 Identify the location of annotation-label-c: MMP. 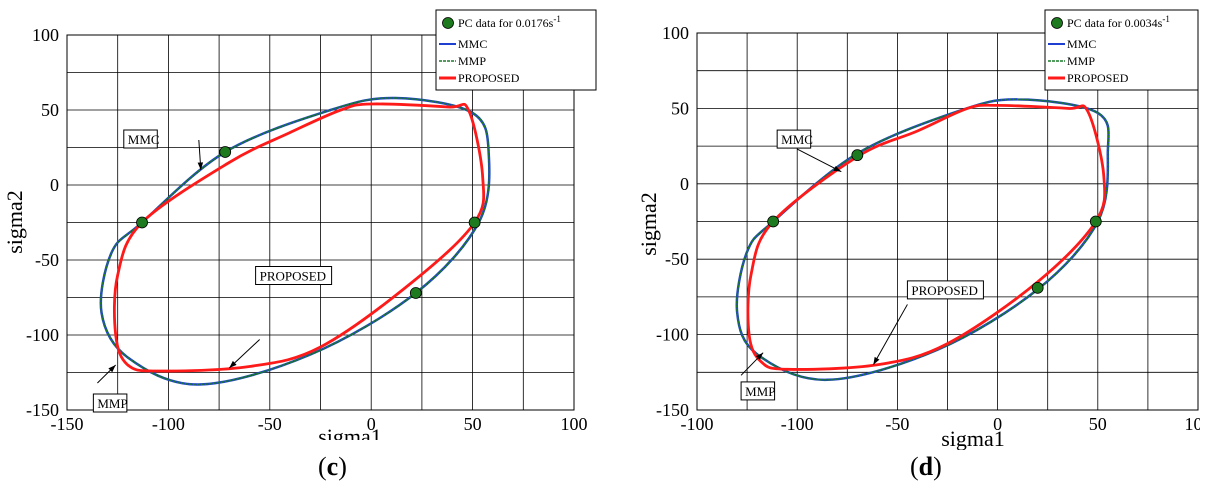
(112, 403).